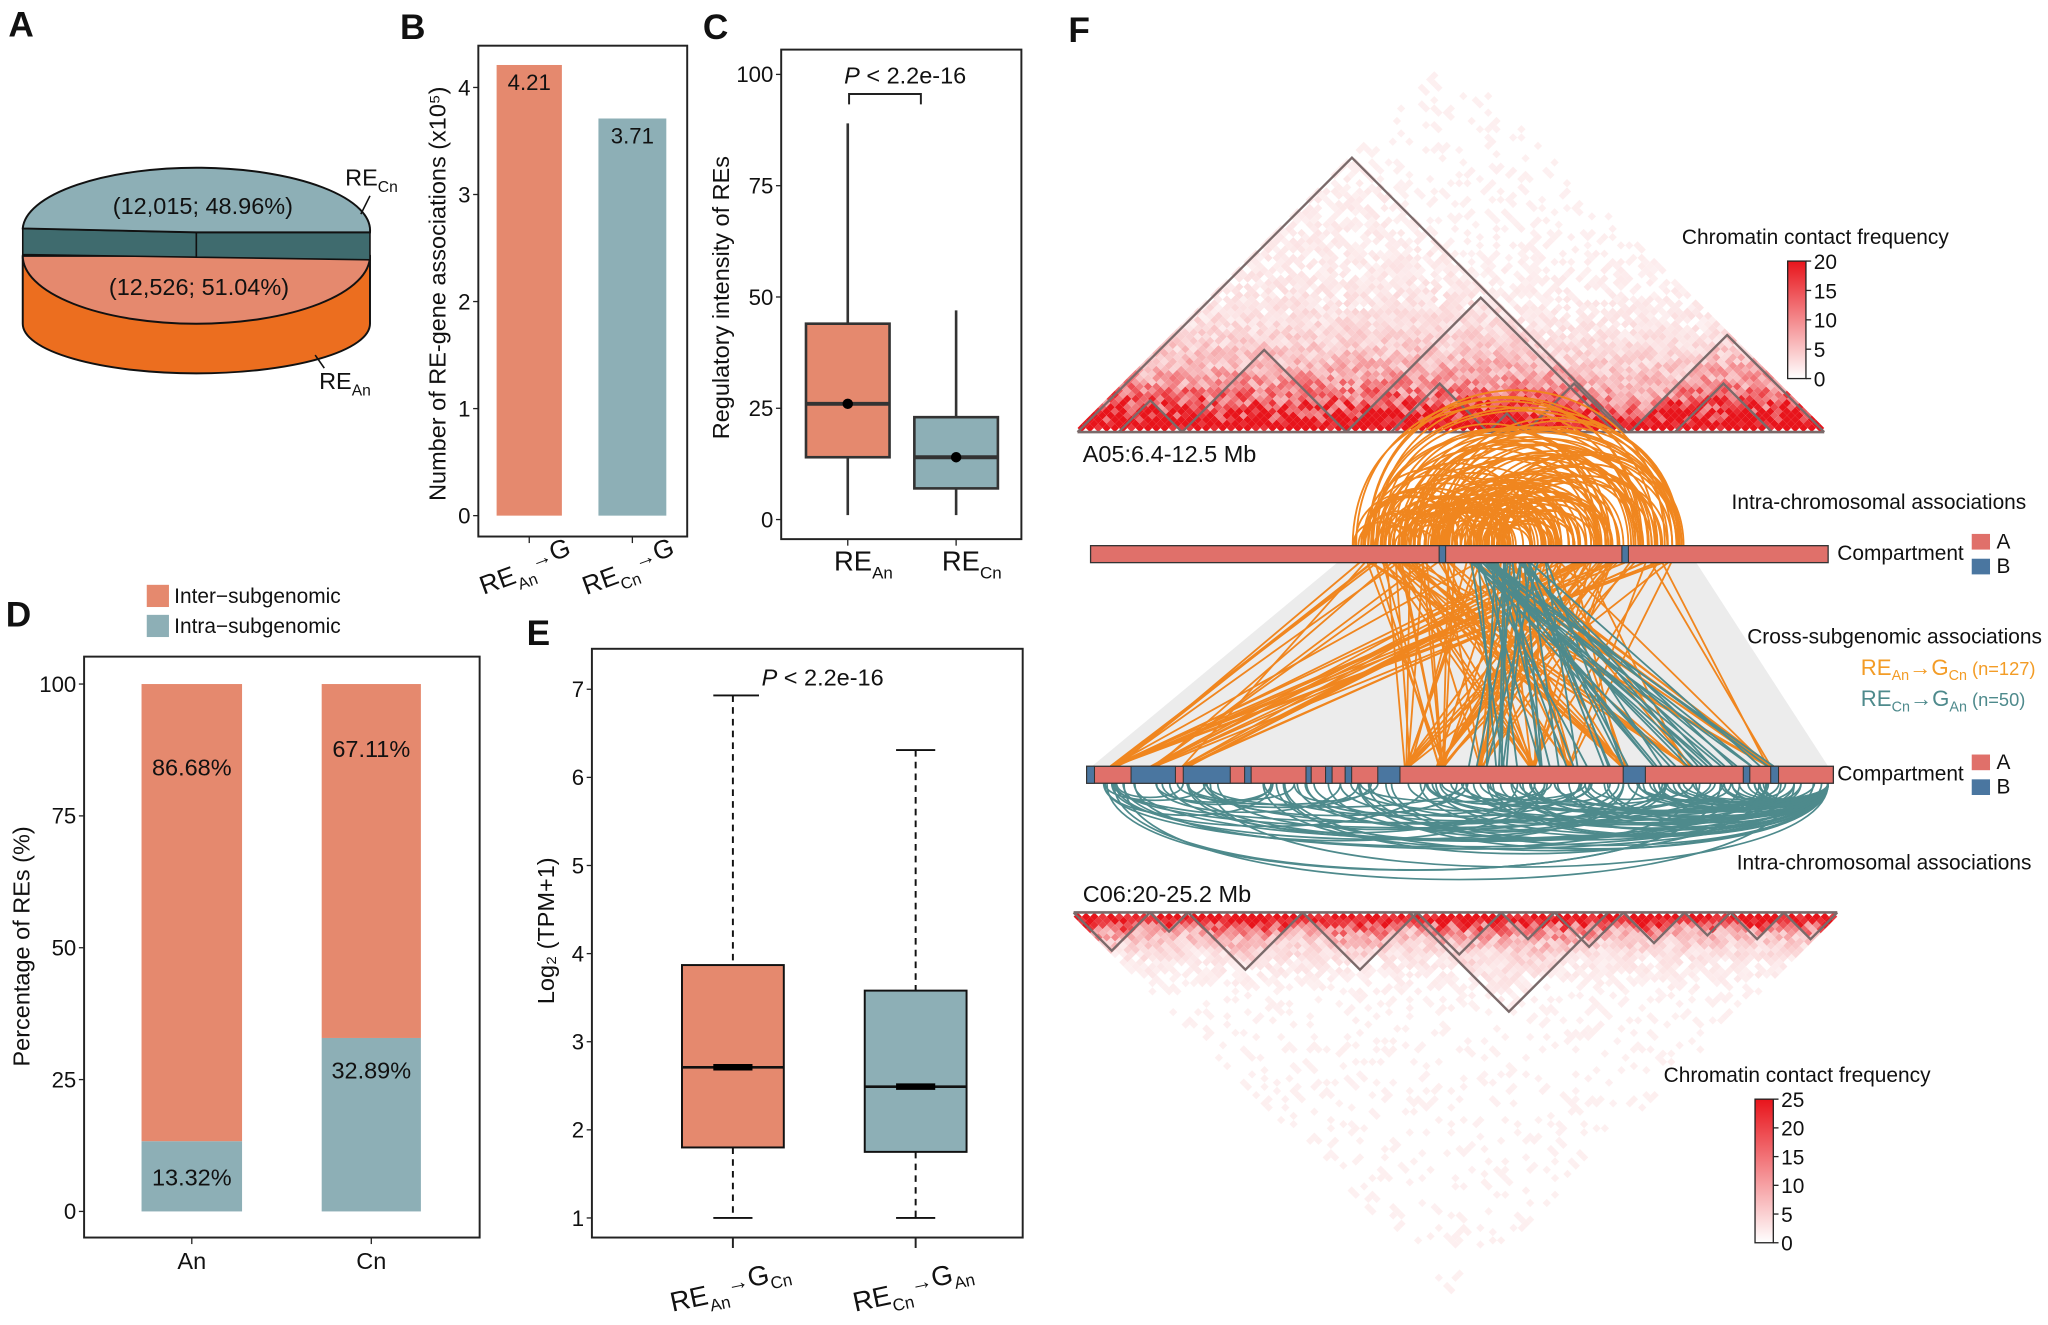 The image size is (2048, 1325). I want to click on label-part: RE, so click(961, 560).